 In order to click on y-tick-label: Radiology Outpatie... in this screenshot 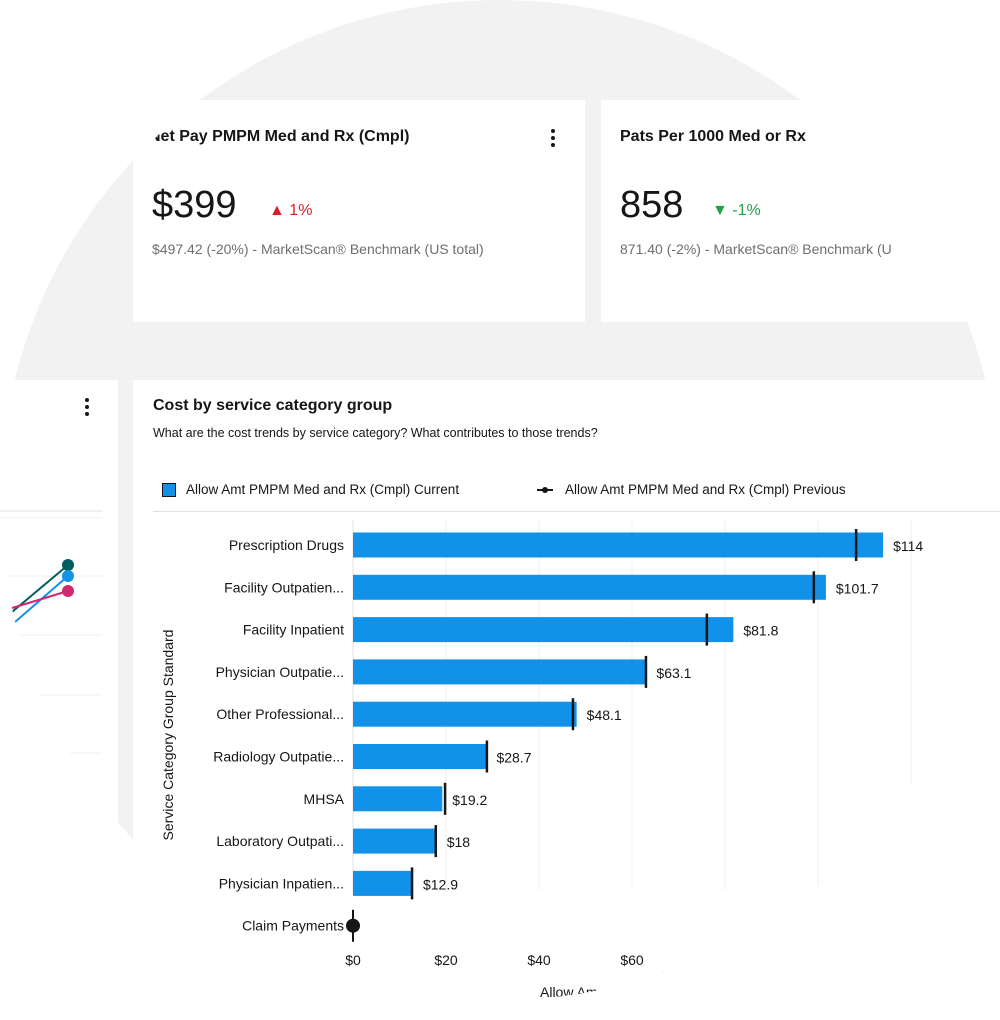, I will do `click(278, 757)`.